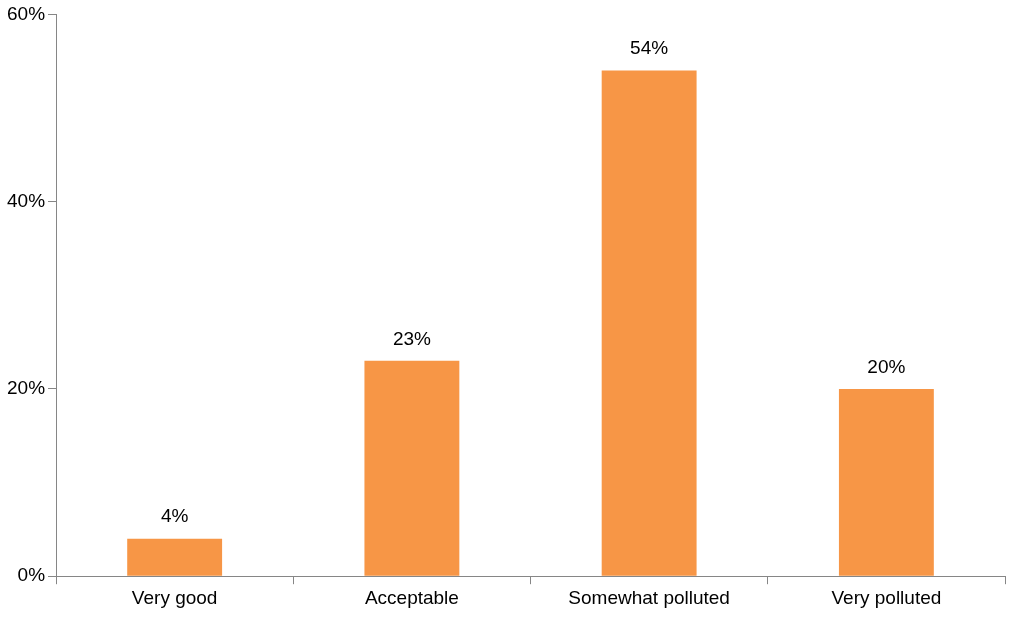 The height and width of the screenshot is (617, 1010). Describe the element at coordinates (649, 48) in the screenshot. I see `data-label: 54%` at that location.